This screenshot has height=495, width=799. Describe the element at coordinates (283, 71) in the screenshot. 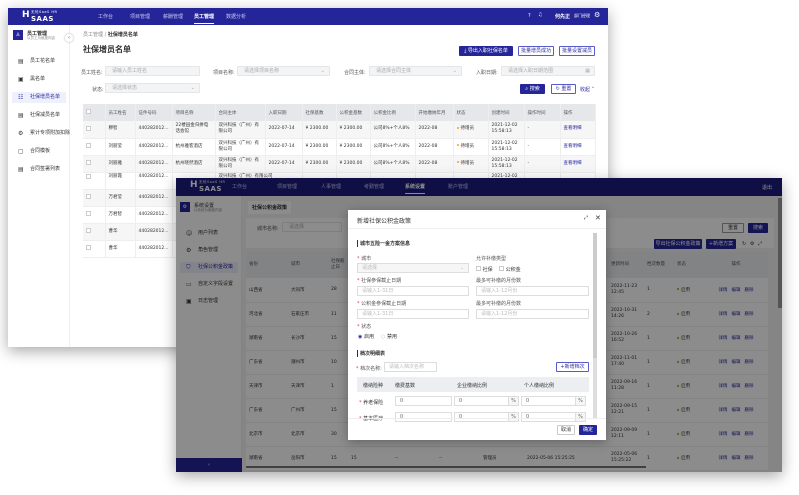

I see `project-filter-select: 请选择项目名称 ⌄` at that location.